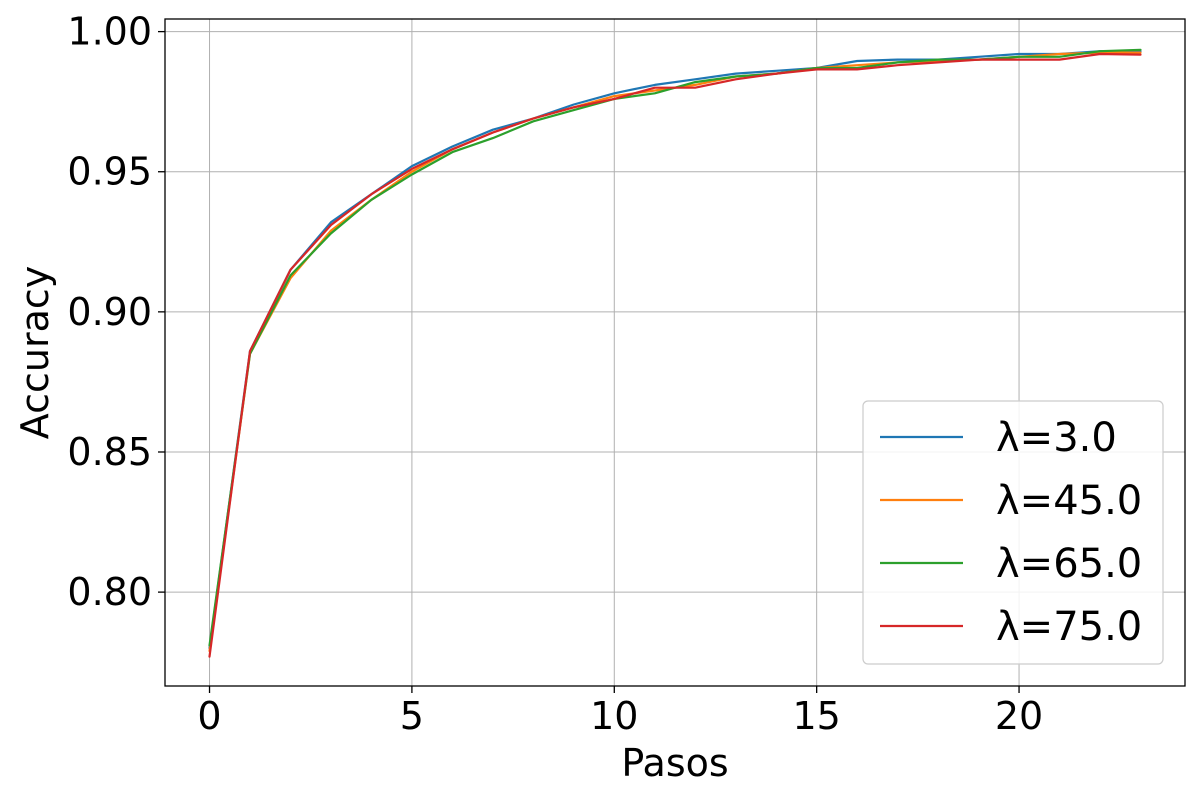  I want to click on x-axis-label: Pasos, so click(674, 763).